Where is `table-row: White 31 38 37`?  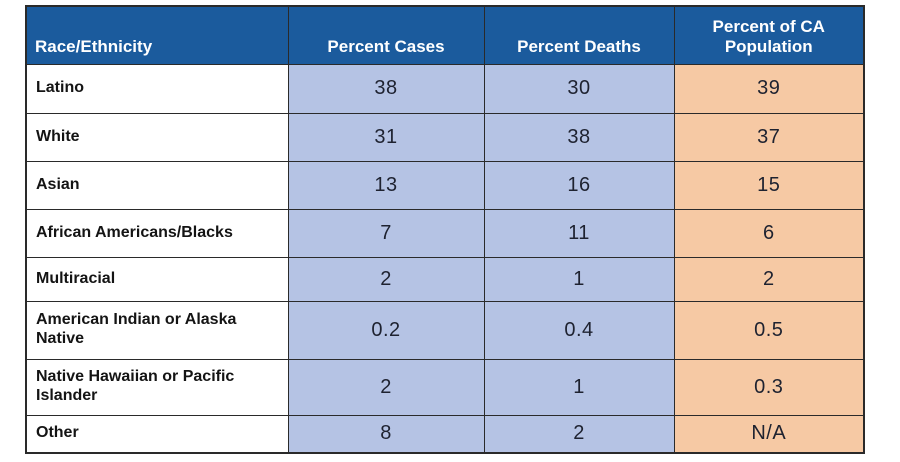 table-row: White 31 38 37 is located at coordinates (445, 137).